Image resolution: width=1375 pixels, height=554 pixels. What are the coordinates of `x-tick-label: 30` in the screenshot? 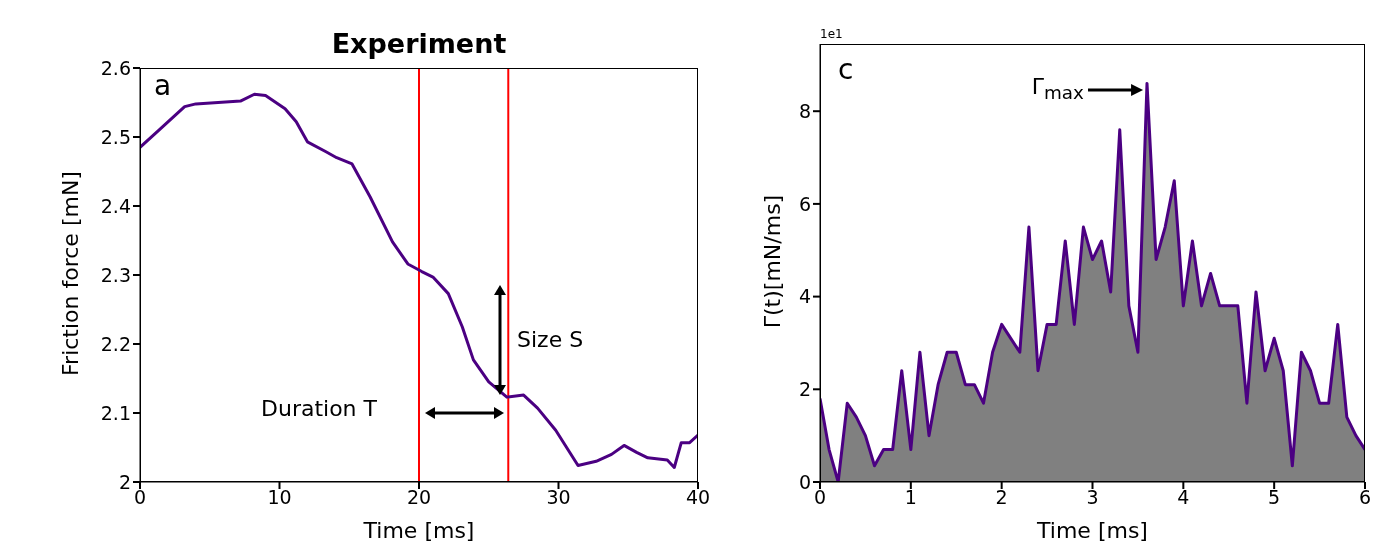 It's located at (558, 497).